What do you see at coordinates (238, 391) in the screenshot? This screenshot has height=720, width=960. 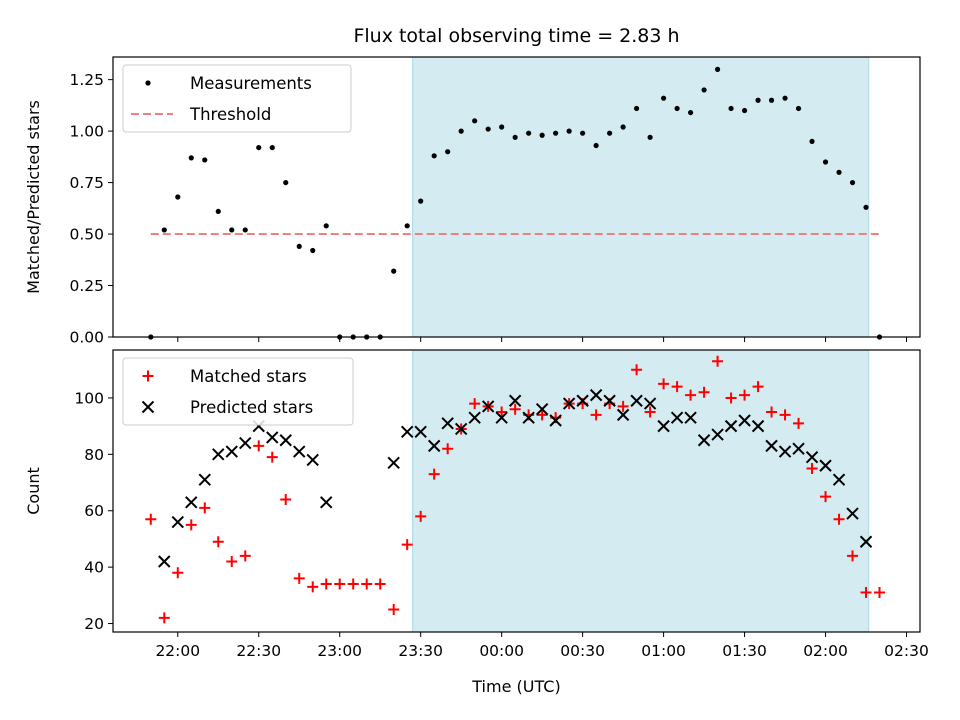 I see `bottom-legend: Matched stars Predicted stars` at bounding box center [238, 391].